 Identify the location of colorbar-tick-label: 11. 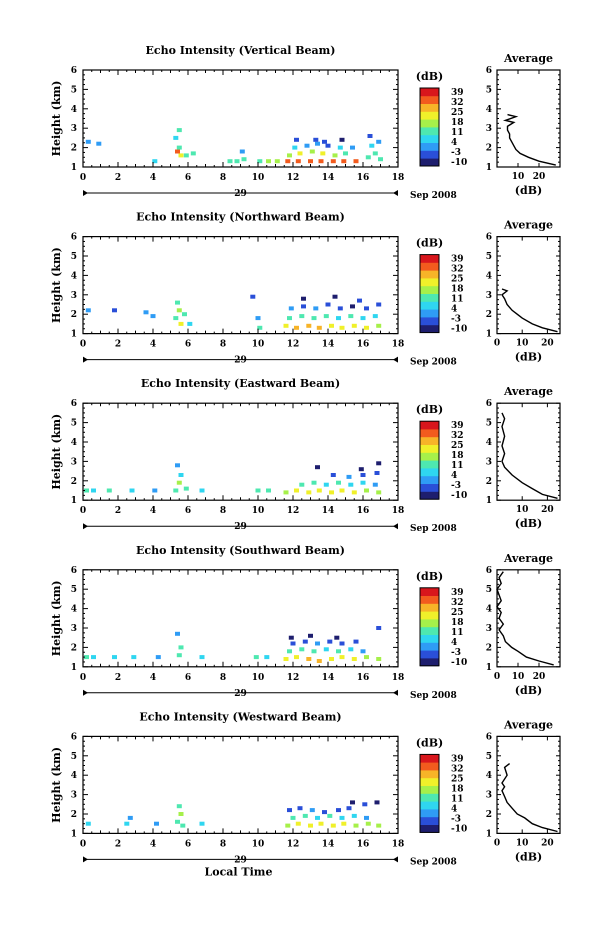
(457, 300).